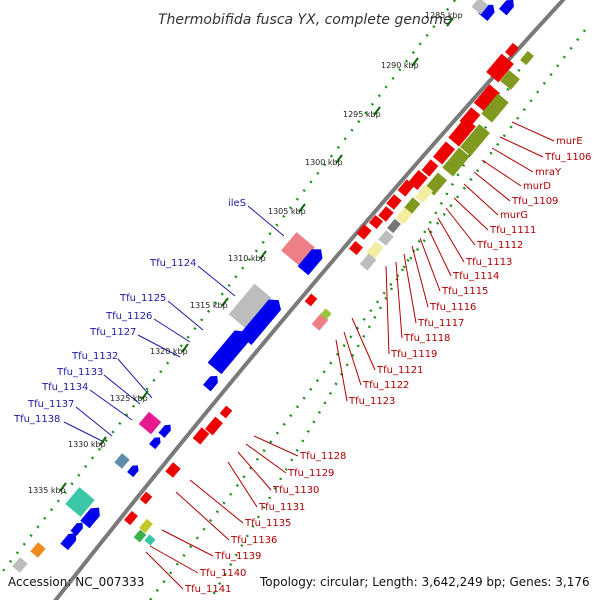  Describe the element at coordinates (440, 323) in the screenshot. I see `gene-label: Tfu_1117` at that location.